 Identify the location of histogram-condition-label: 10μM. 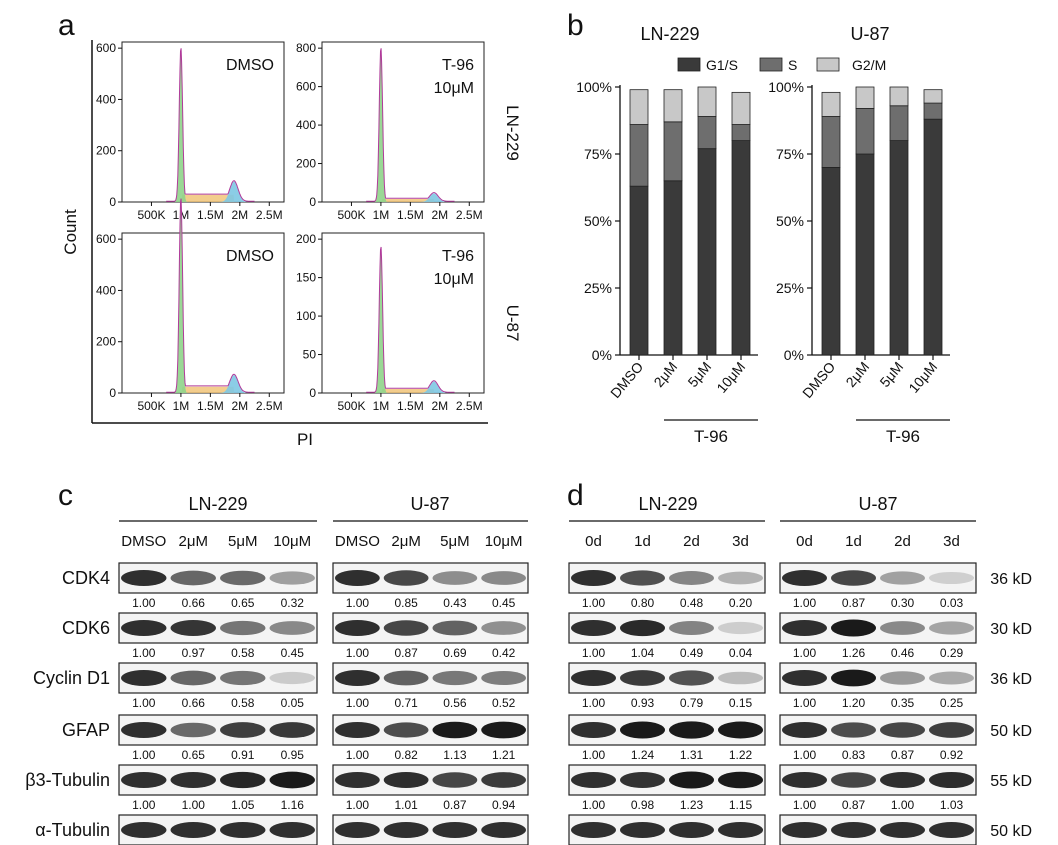
(454, 279).